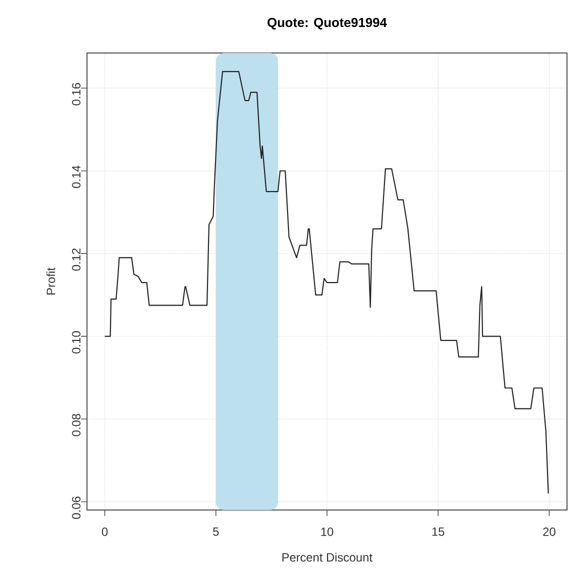 The height and width of the screenshot is (587, 582). I want to click on x-tick-label: 5, so click(216, 532).